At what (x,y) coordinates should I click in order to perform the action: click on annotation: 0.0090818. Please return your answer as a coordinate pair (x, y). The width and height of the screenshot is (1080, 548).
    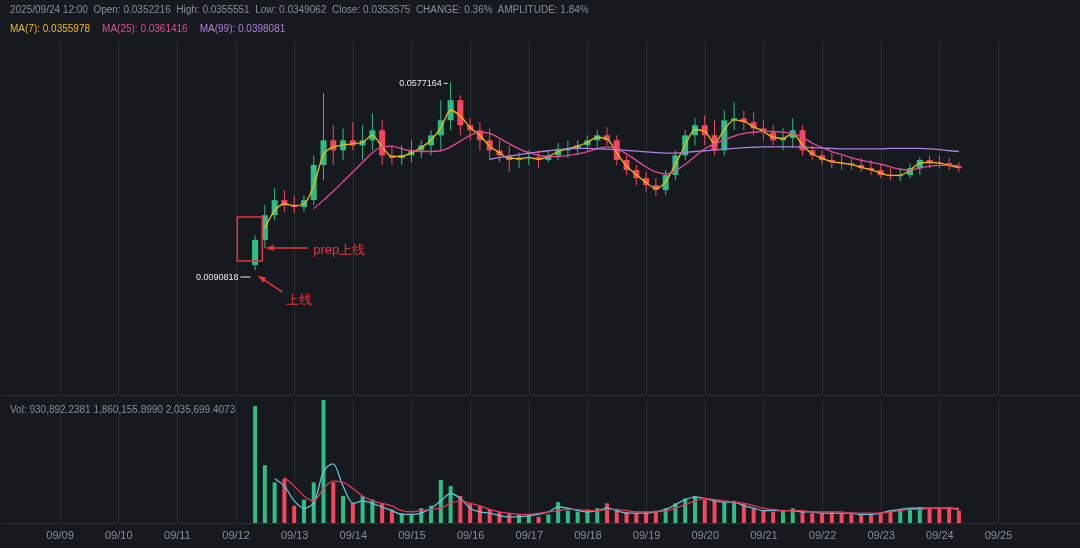
    Looking at the image, I should click on (217, 277).